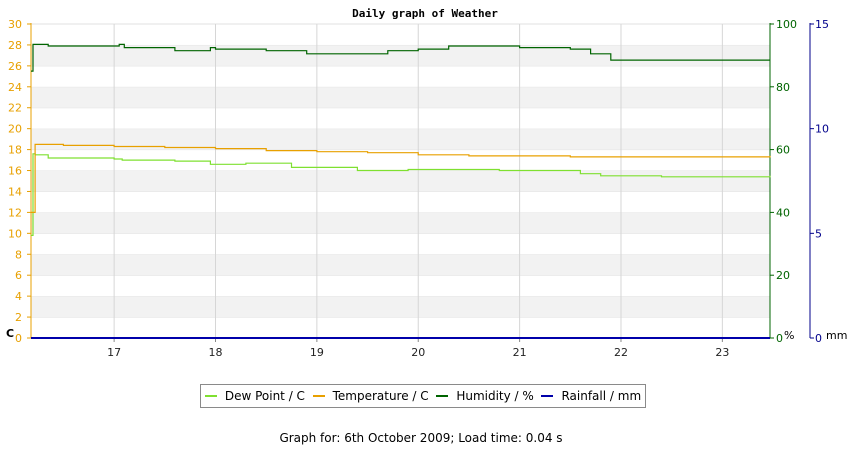 The width and height of the screenshot is (850, 450). Describe the element at coordinates (18, 254) in the screenshot. I see `left-tick-label: 8` at that location.